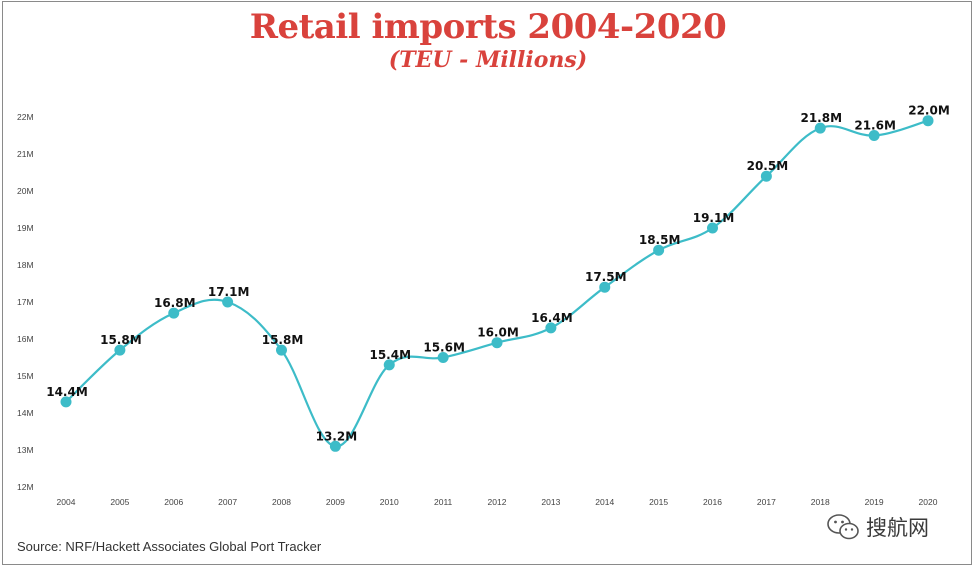  What do you see at coordinates (173, 502) in the screenshot?
I see `x-tick-label: 2006` at bounding box center [173, 502].